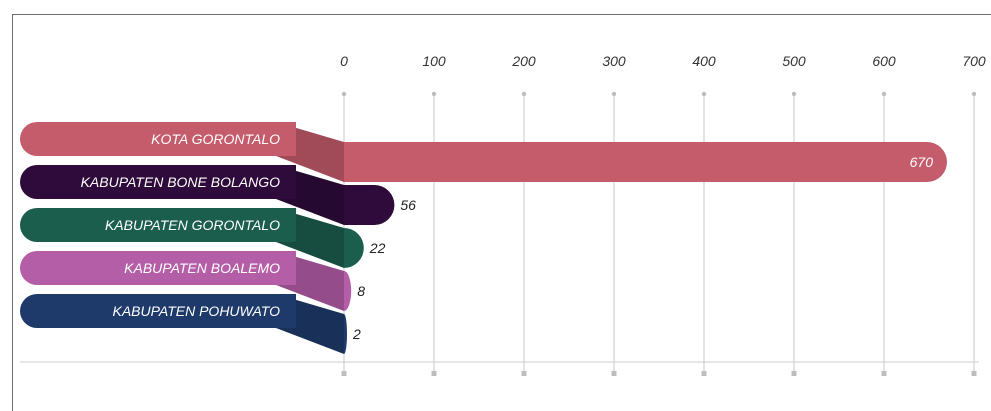 This screenshot has width=991, height=411. What do you see at coordinates (614, 61) in the screenshot?
I see `x-tick-label: 300` at bounding box center [614, 61].